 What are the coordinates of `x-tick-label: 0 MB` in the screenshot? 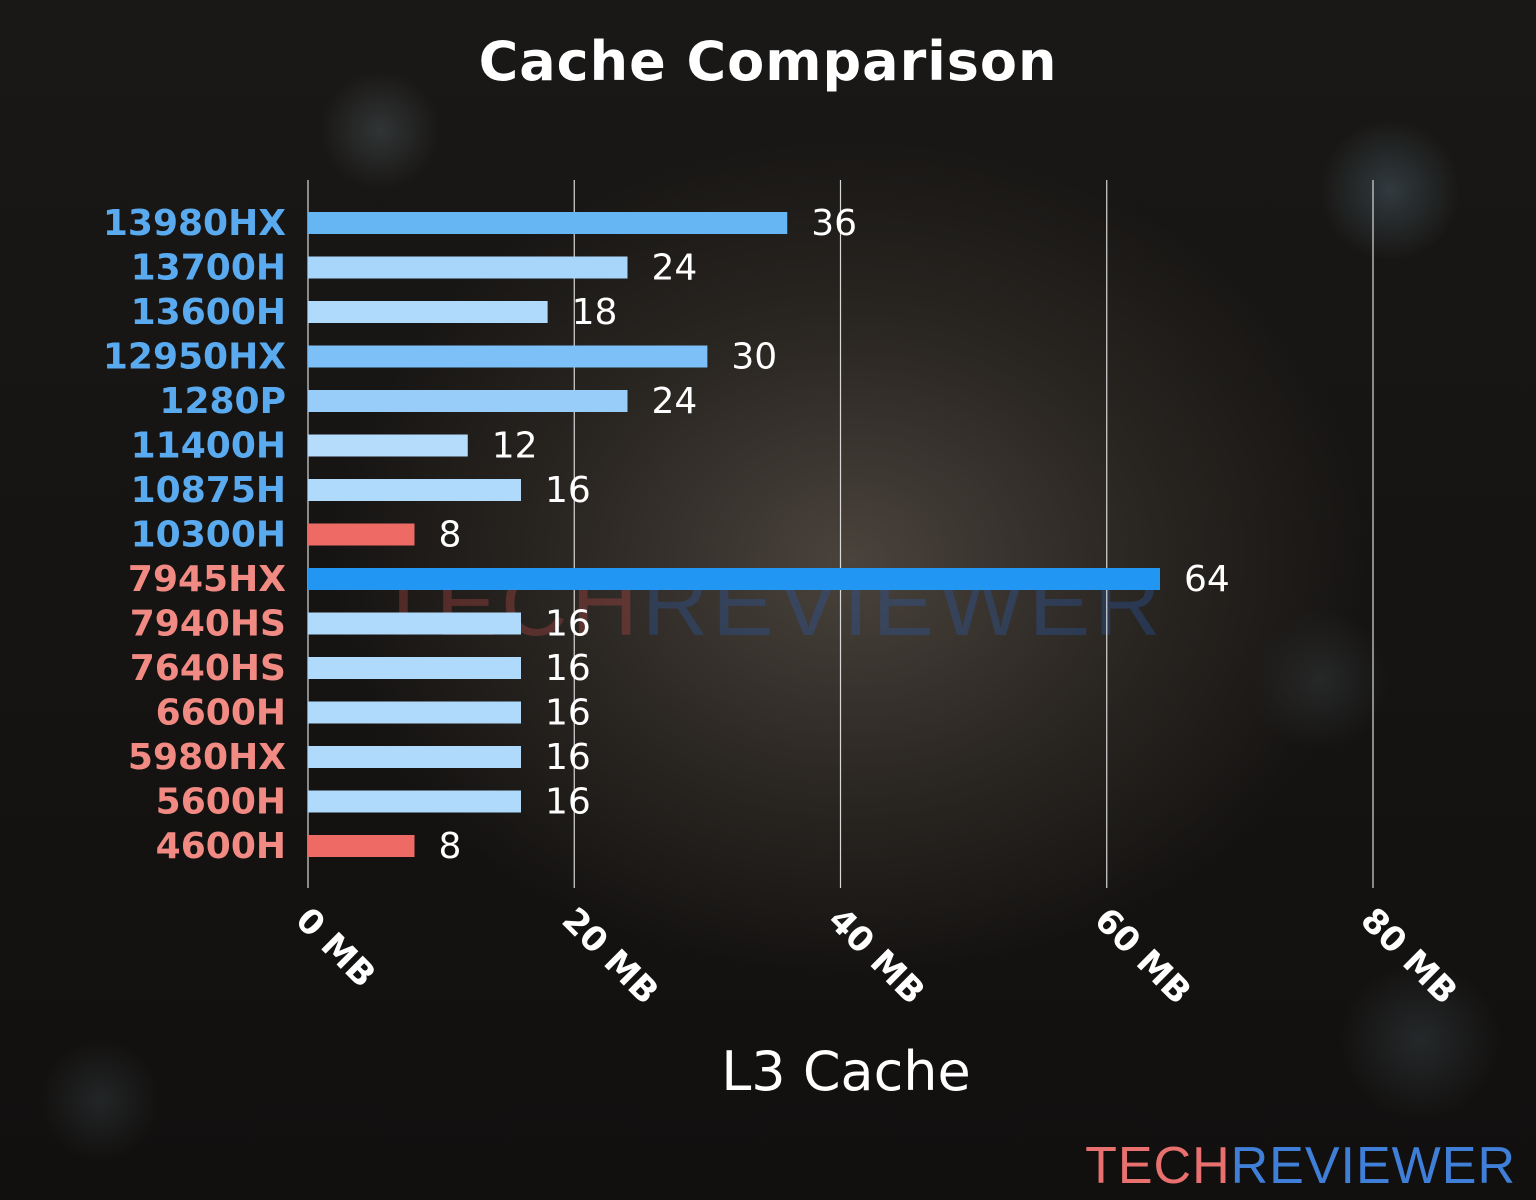 It's located at (336, 948).